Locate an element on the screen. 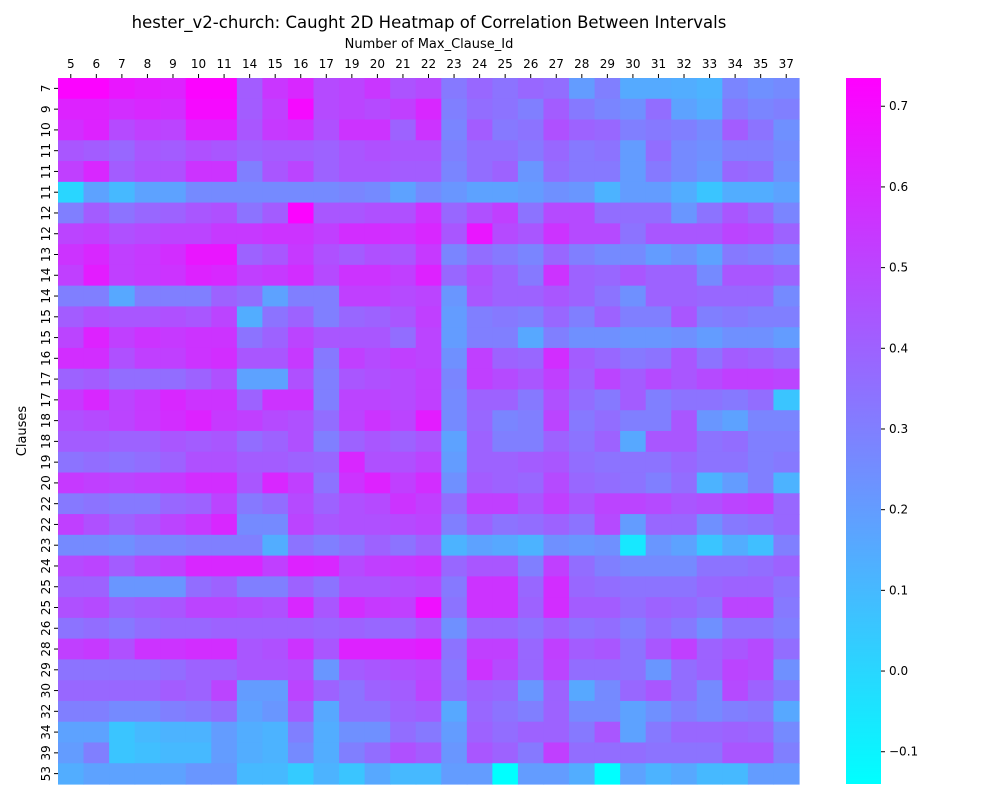 This screenshot has width=1000, height=800. x-tick-label: 37 is located at coordinates (786, 64).